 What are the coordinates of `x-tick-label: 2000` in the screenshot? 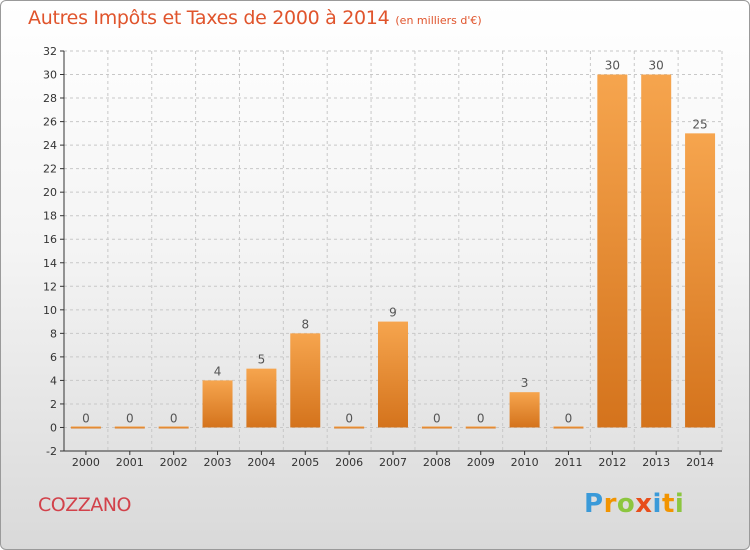 It's located at (86, 462).